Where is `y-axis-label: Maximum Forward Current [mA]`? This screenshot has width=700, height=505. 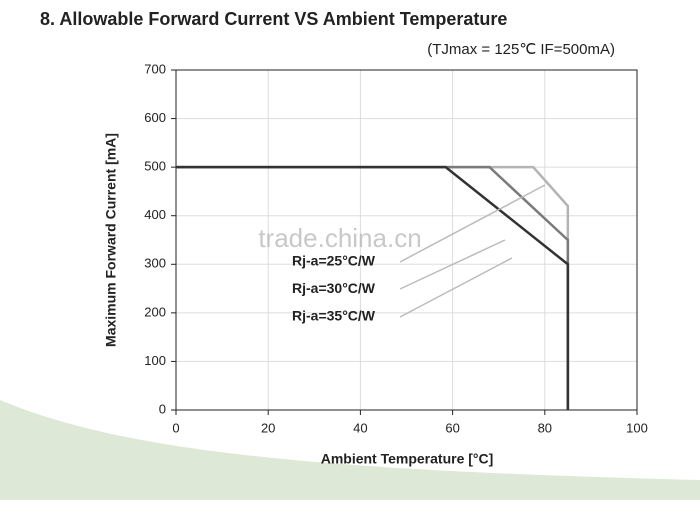 y-axis-label: Maximum Forward Current [mA] is located at coordinates (111, 240).